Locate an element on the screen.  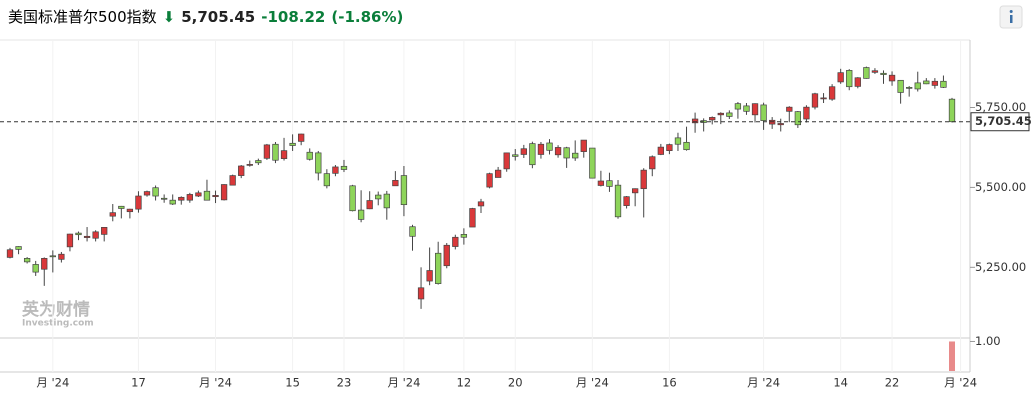
y-tick-label: 5,750.00 is located at coordinates (1000, 107).